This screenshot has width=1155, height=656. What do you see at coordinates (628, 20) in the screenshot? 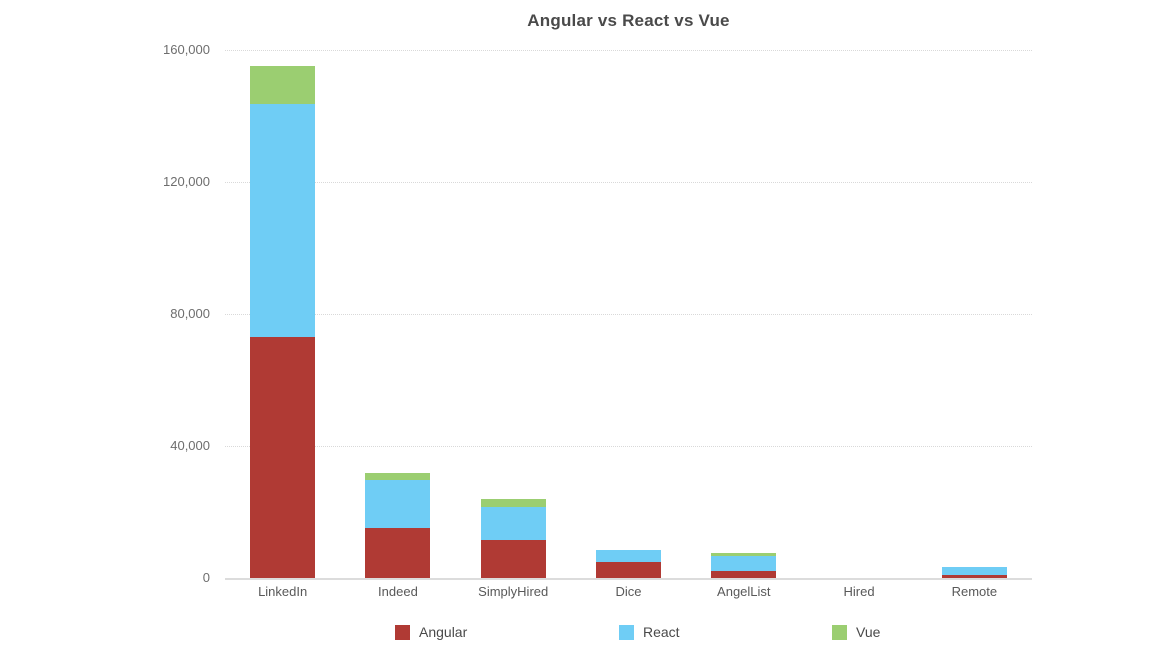
I see `chart-title: Angular vs React vs Vue` at bounding box center [628, 20].